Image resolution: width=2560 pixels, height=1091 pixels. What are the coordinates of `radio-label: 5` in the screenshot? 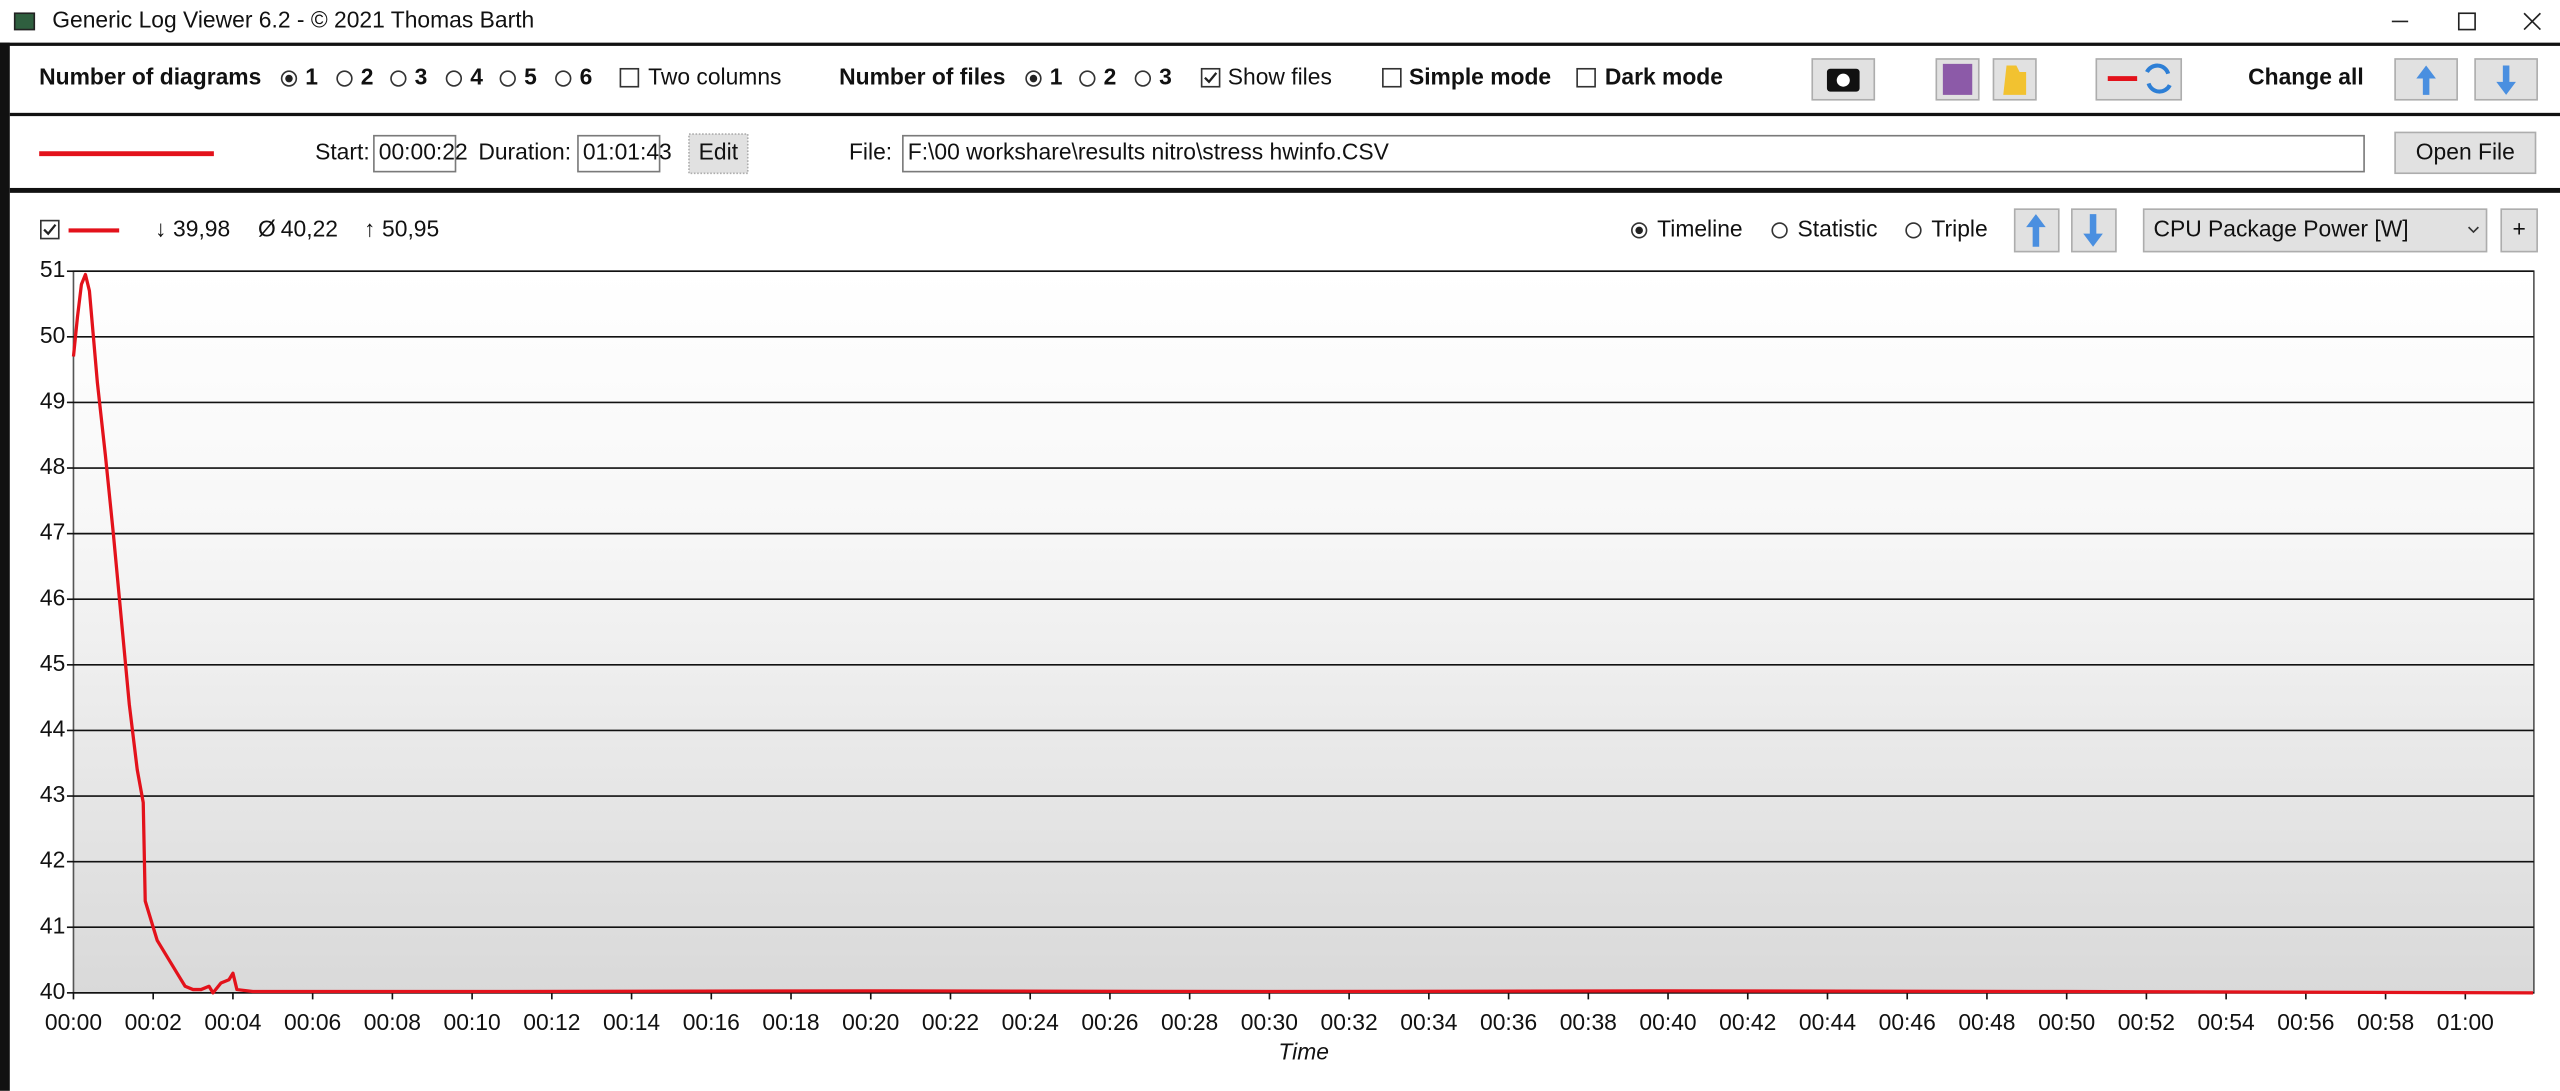 It's located at (530, 77).